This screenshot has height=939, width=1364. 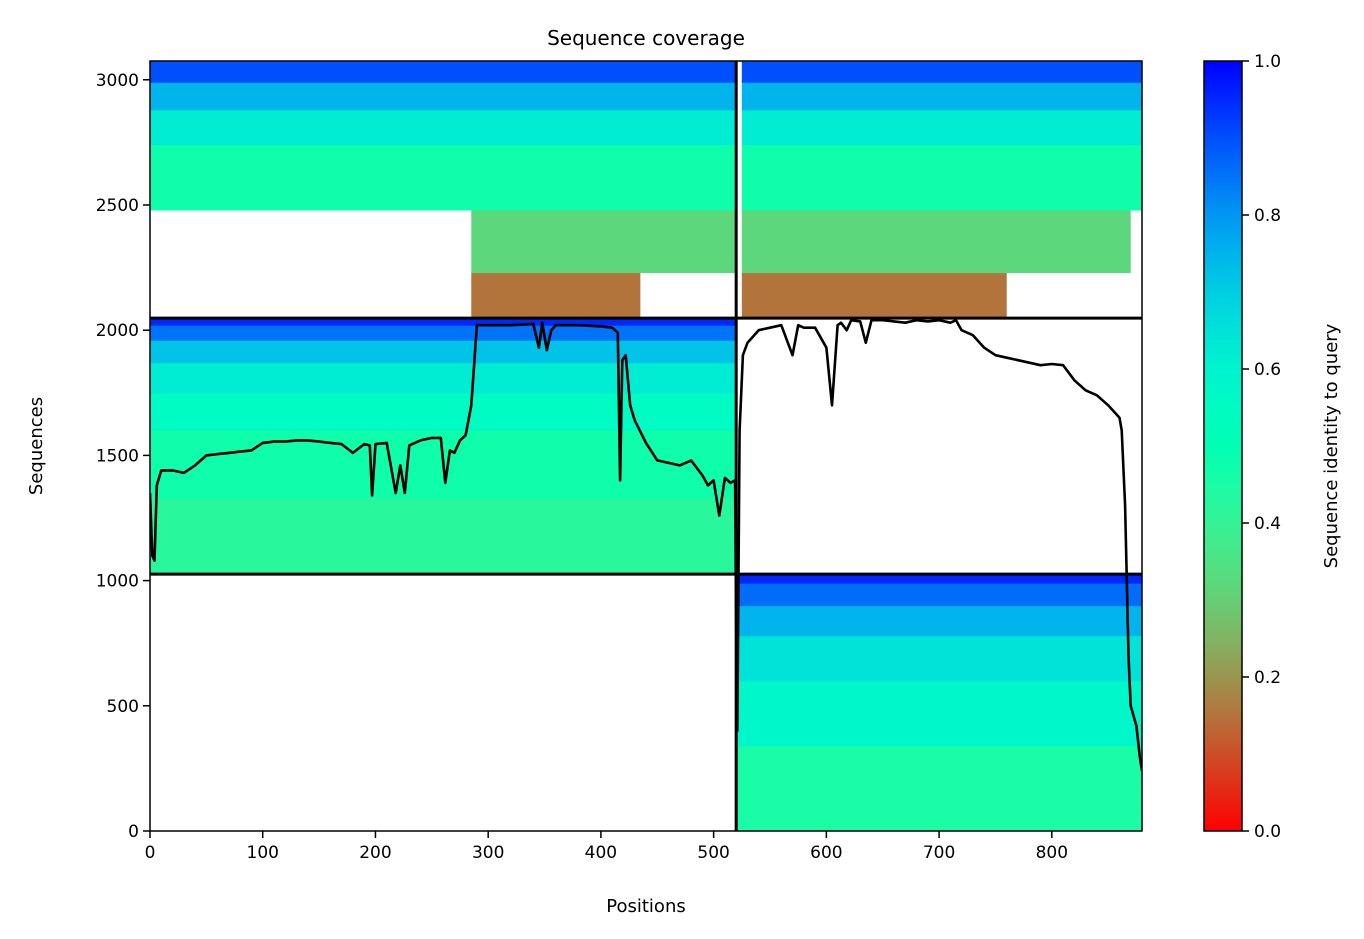 I want to click on x-axis-label: Positions, so click(x=645, y=906).